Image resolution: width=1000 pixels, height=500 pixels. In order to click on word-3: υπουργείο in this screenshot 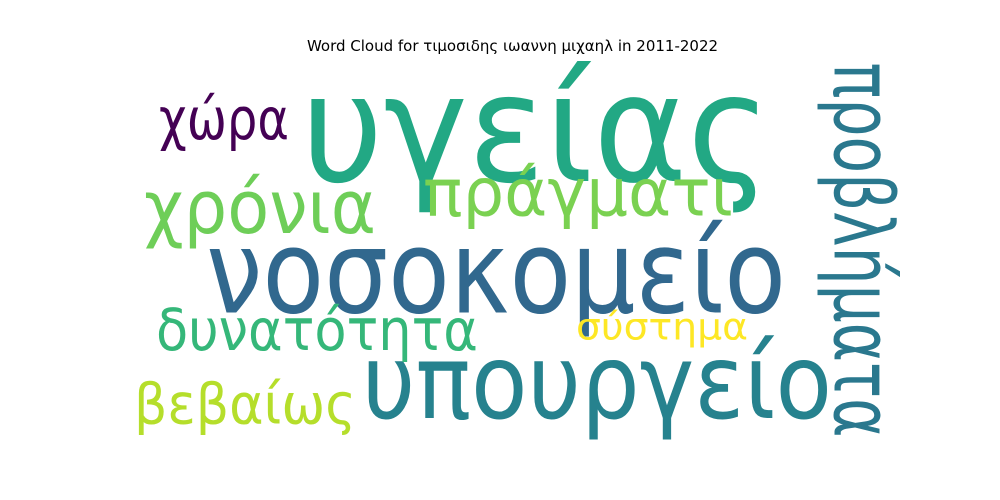, I will do `click(597, 383)`.